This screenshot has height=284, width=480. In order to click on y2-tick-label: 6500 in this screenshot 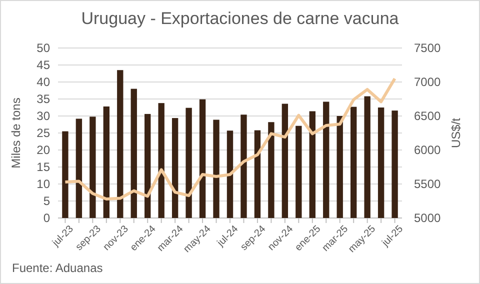, I will do `click(428, 115)`.